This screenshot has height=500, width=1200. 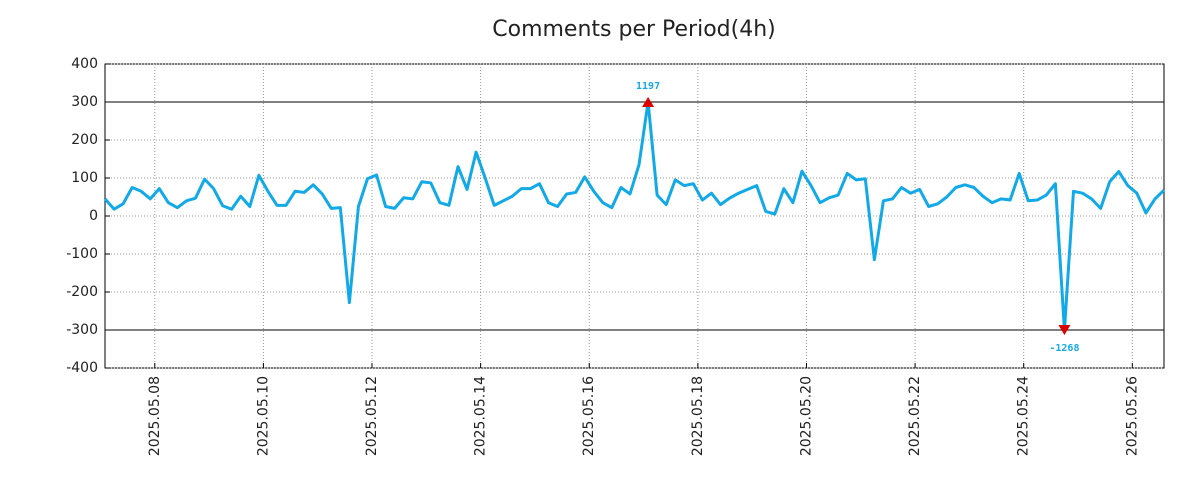 What do you see at coordinates (372, 416) in the screenshot?
I see `x-tick-label: 2025.05.12` at bounding box center [372, 416].